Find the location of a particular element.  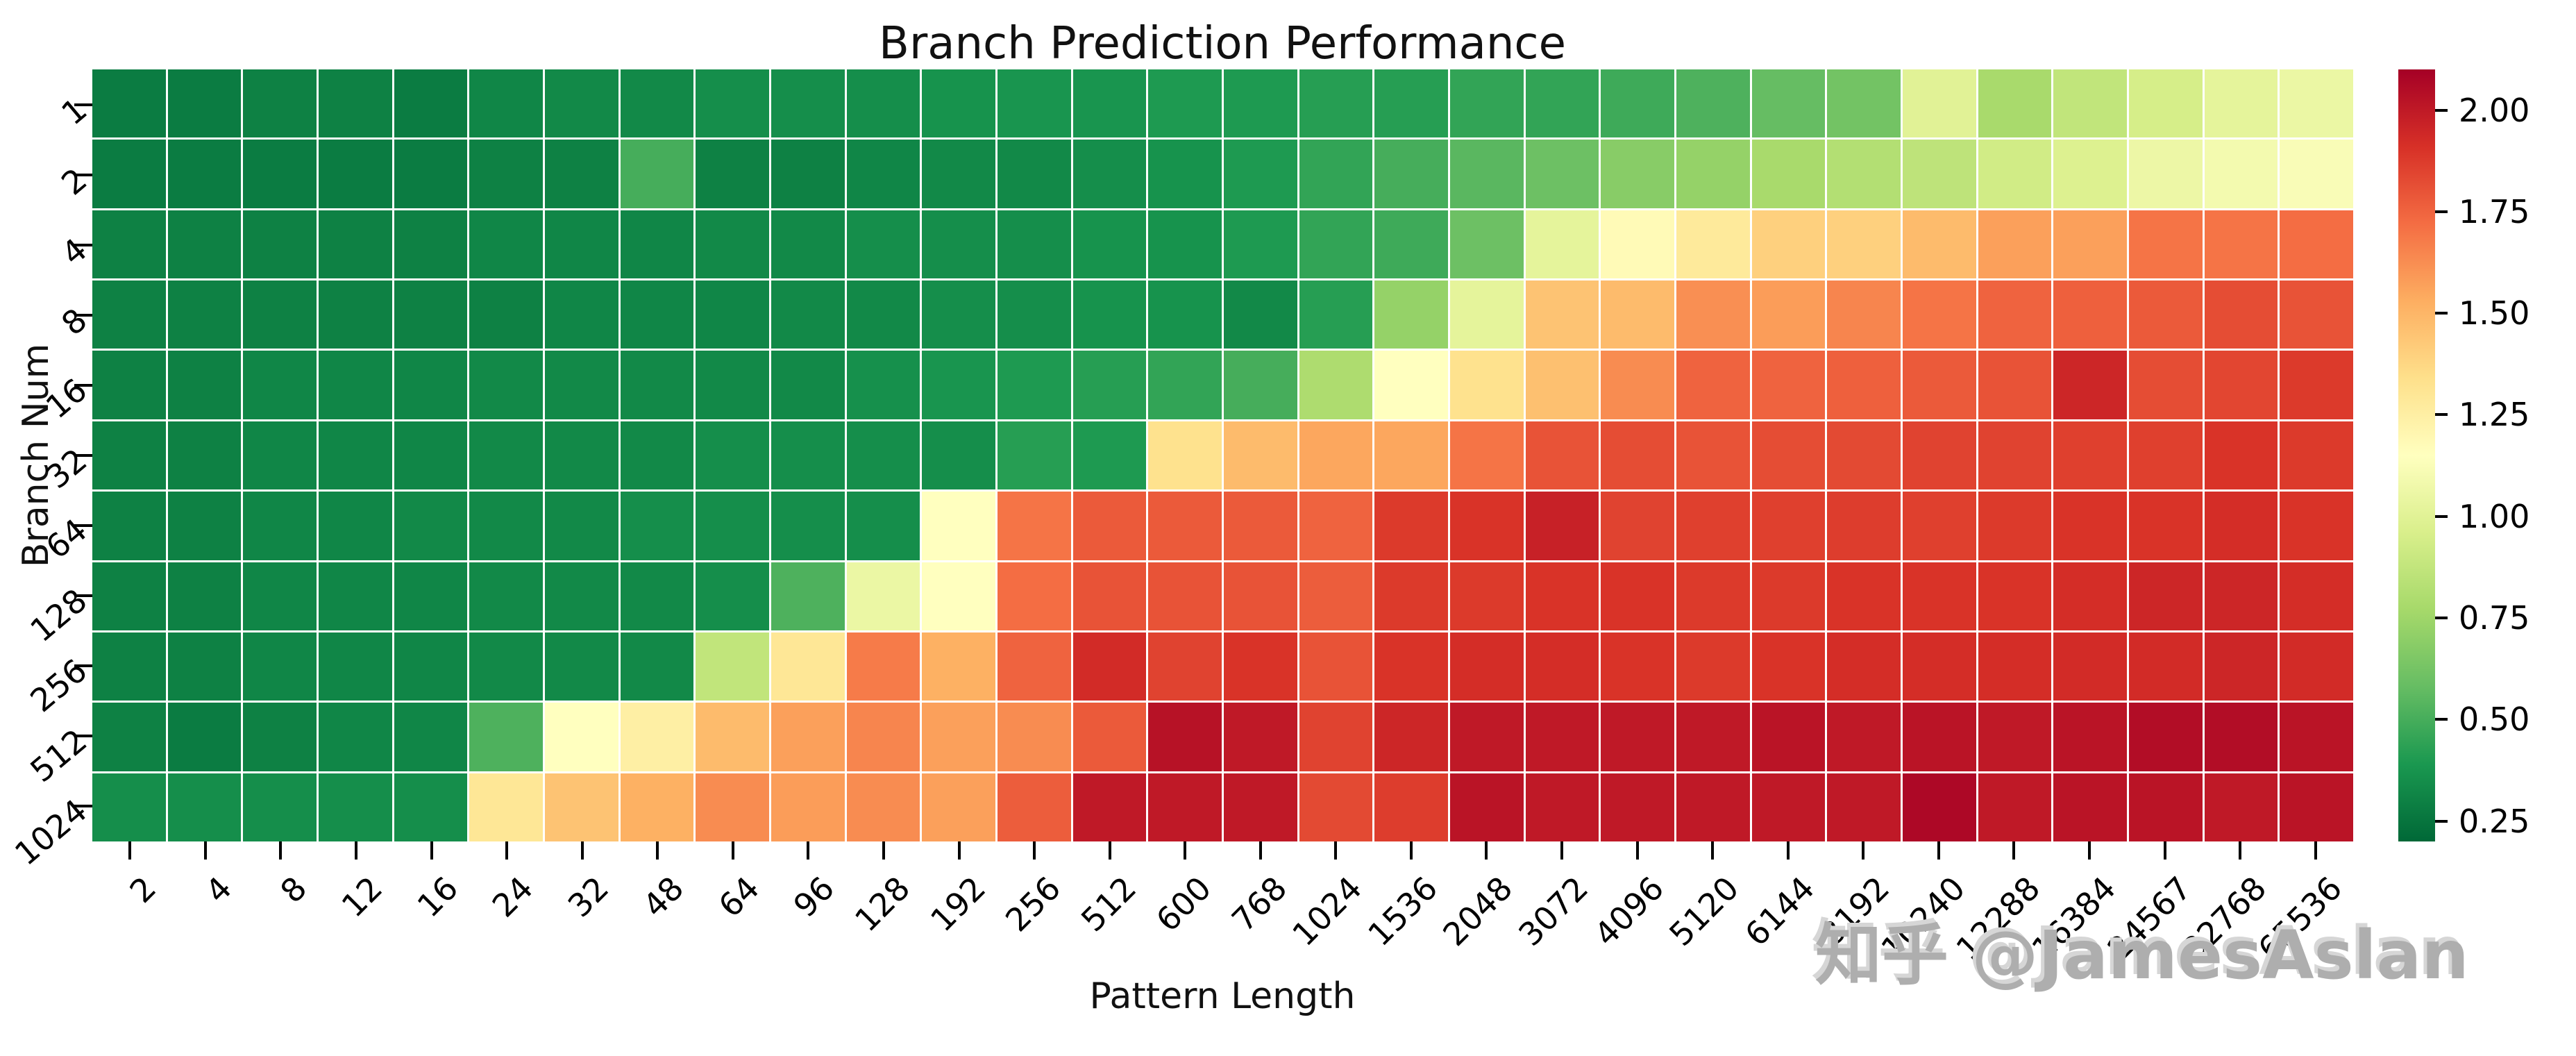

x-tick-label: 4096 is located at coordinates (1628, 911).